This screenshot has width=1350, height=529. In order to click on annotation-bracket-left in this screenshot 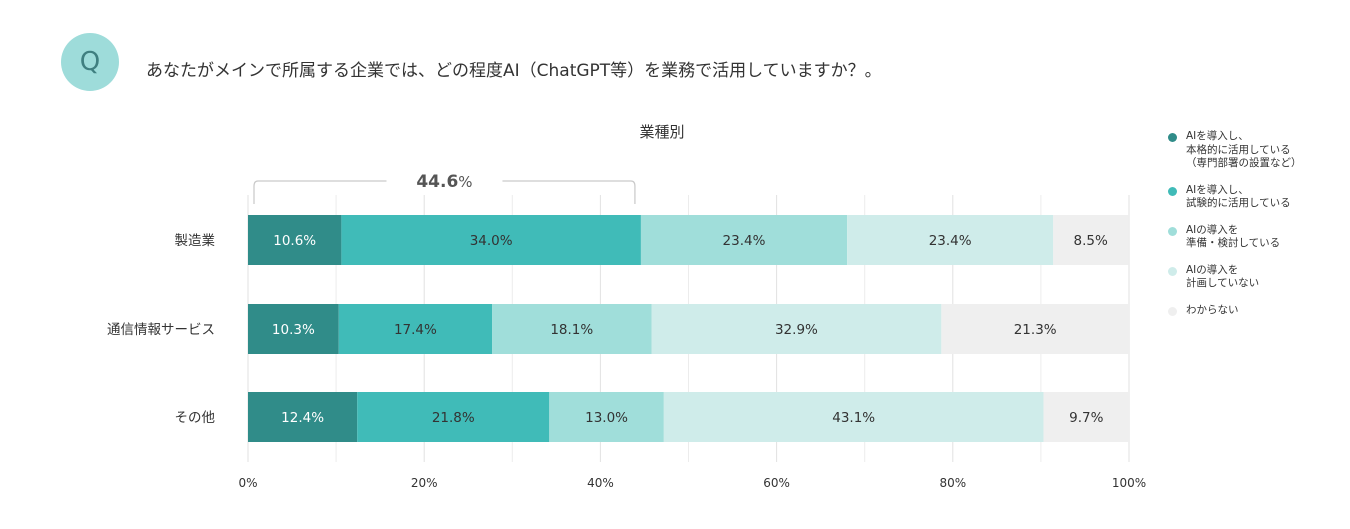, I will do `click(320, 192)`.